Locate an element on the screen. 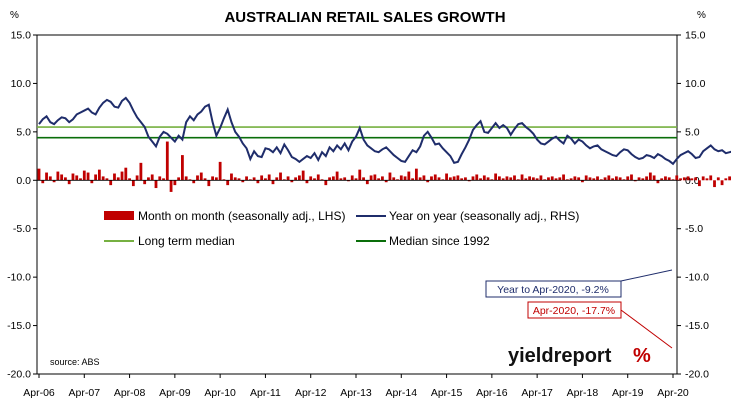 This screenshot has width=731, height=400. annotation-yoy-box is located at coordinates (553, 289).